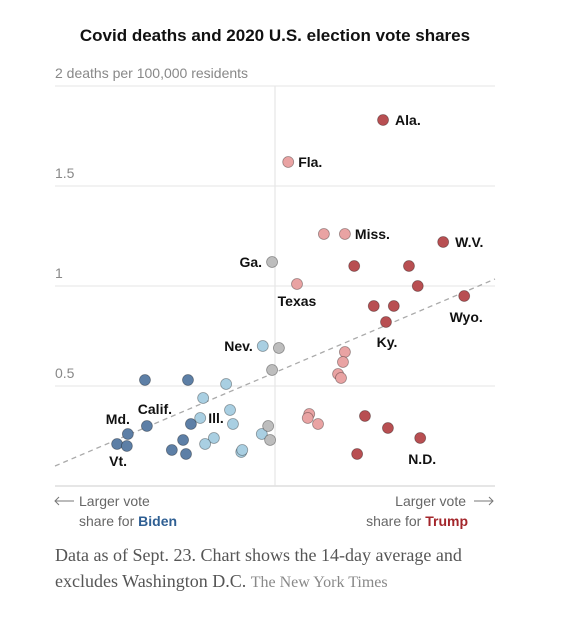  I want to click on point-label: Ga., so click(250, 262).